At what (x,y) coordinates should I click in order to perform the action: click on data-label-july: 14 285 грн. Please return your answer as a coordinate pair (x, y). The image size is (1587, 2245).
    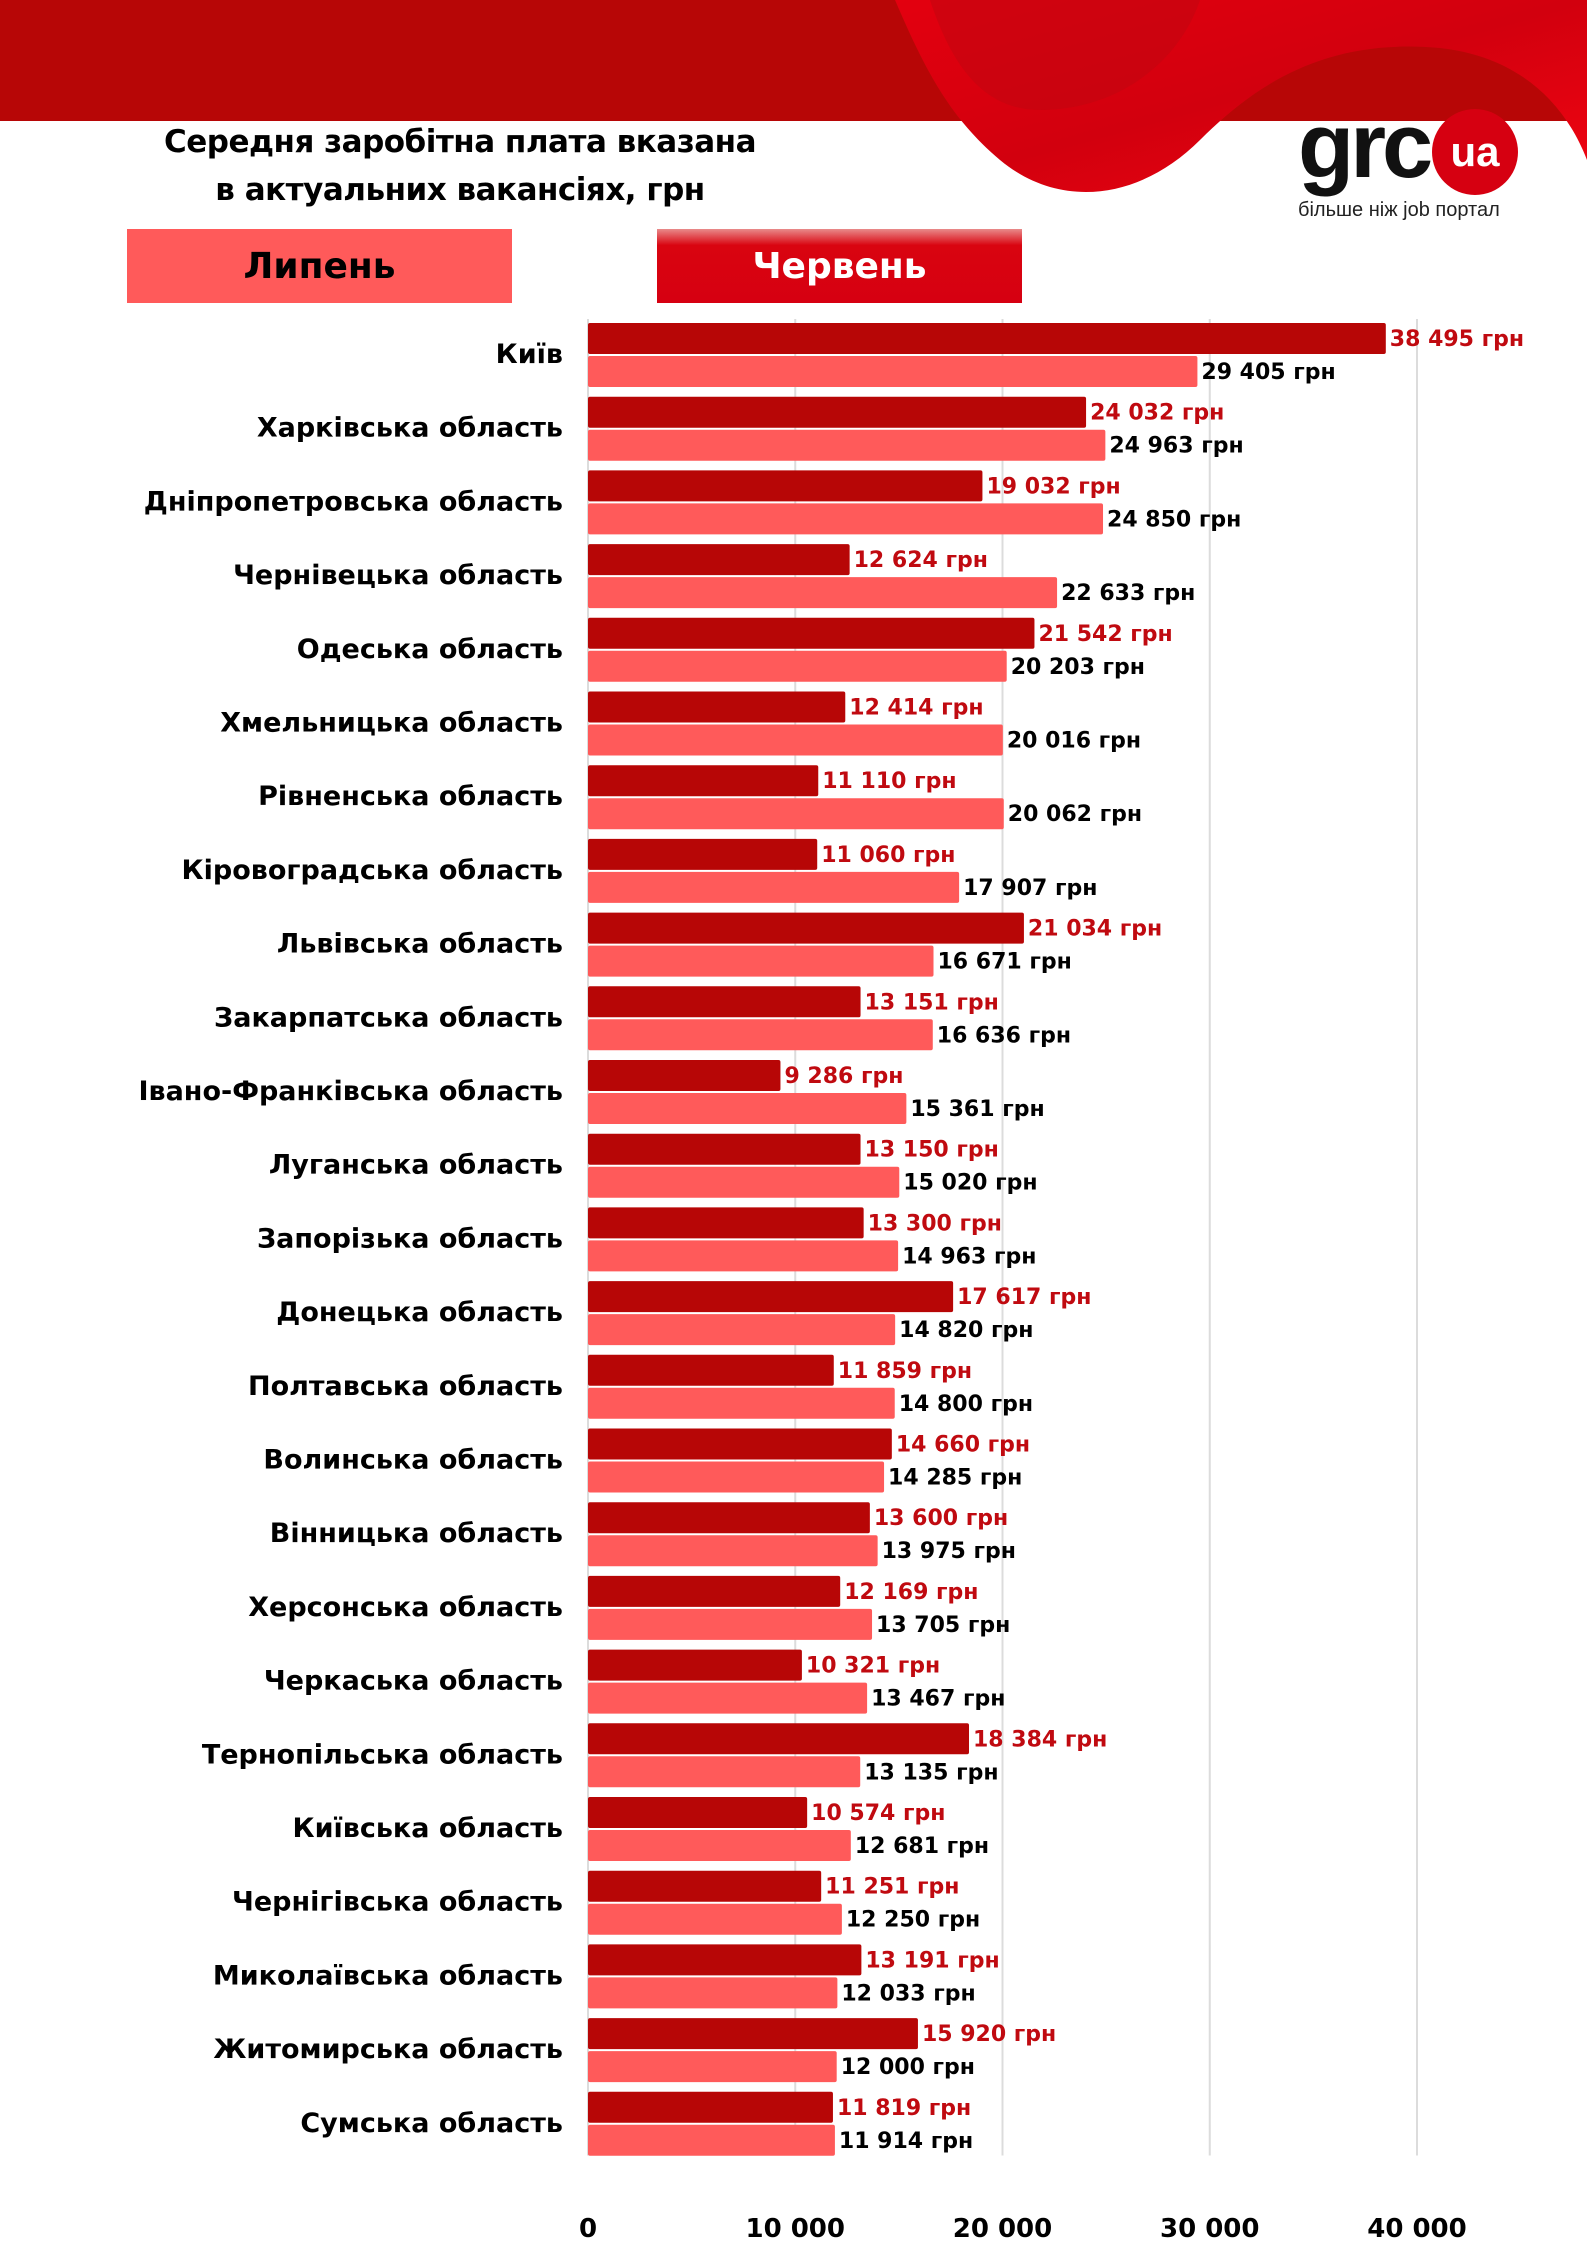
    Looking at the image, I should click on (955, 1478).